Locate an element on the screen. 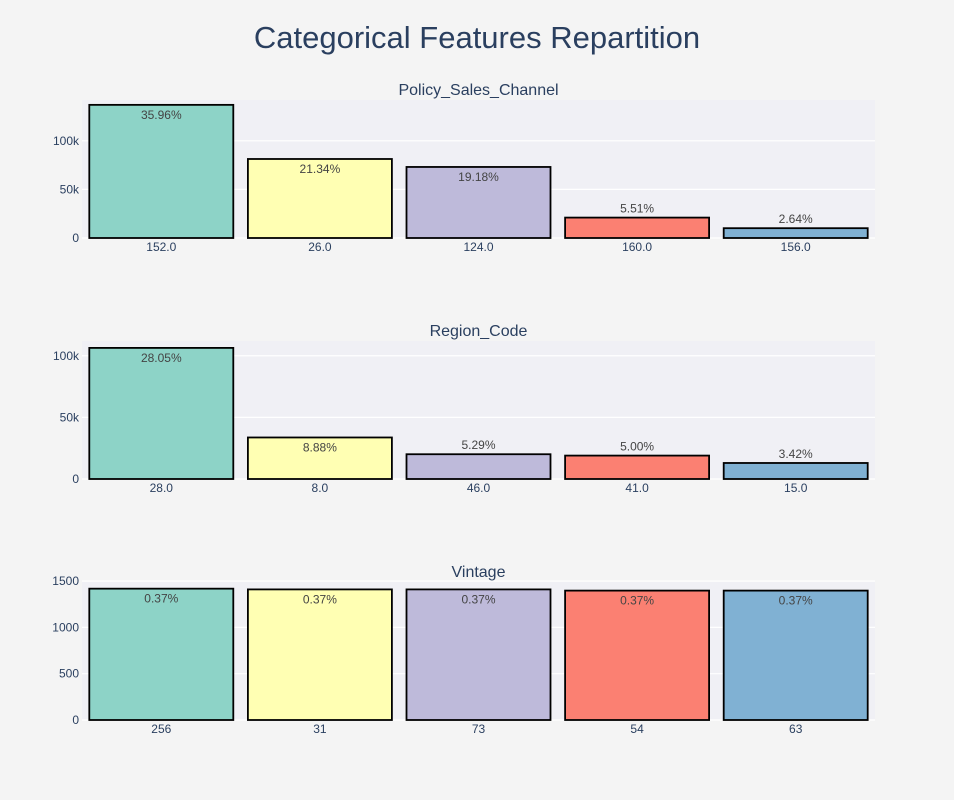 This screenshot has height=800, width=954. x-tick-label: 15.0 is located at coordinates (796, 488).